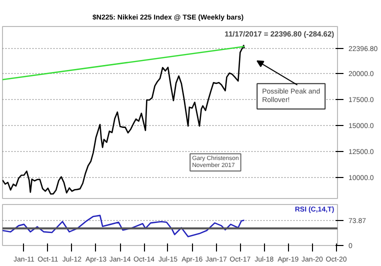  I want to click on line-series, so click(123, 226).